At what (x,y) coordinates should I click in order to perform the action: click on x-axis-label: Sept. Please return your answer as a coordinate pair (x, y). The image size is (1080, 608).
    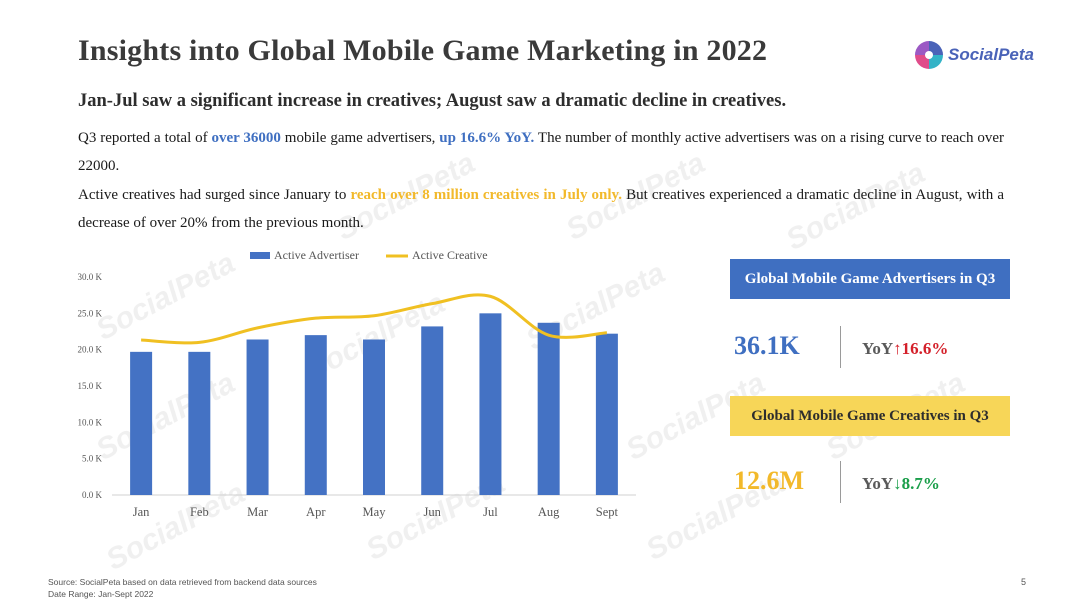
    Looking at the image, I should click on (607, 512).